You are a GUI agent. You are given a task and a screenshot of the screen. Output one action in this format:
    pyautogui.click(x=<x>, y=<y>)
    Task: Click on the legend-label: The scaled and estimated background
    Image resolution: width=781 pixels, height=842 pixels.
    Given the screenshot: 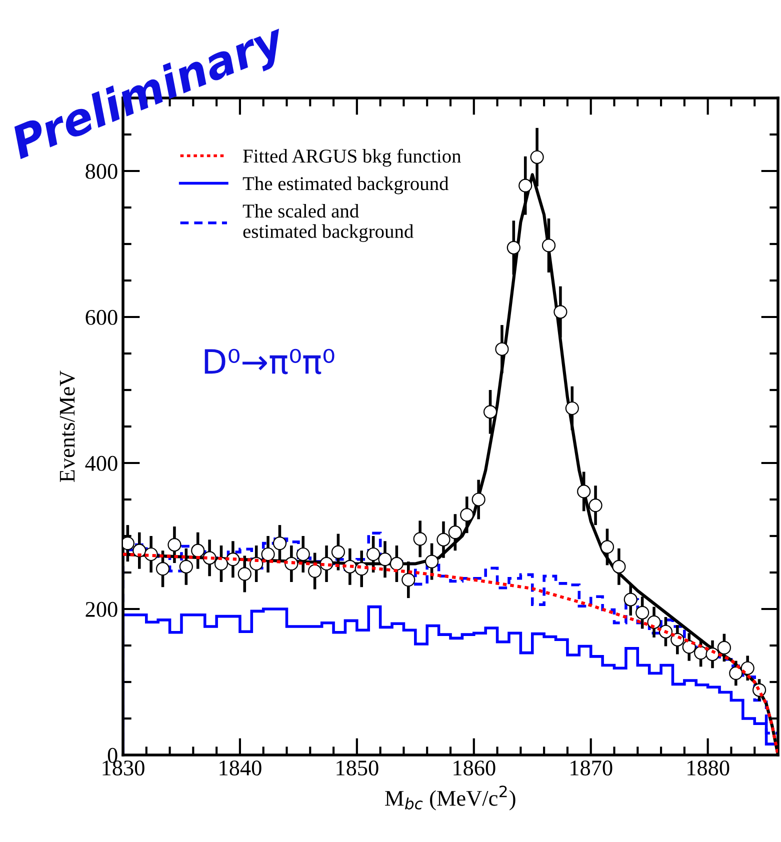 What is the action you would take?
    pyautogui.click(x=328, y=223)
    